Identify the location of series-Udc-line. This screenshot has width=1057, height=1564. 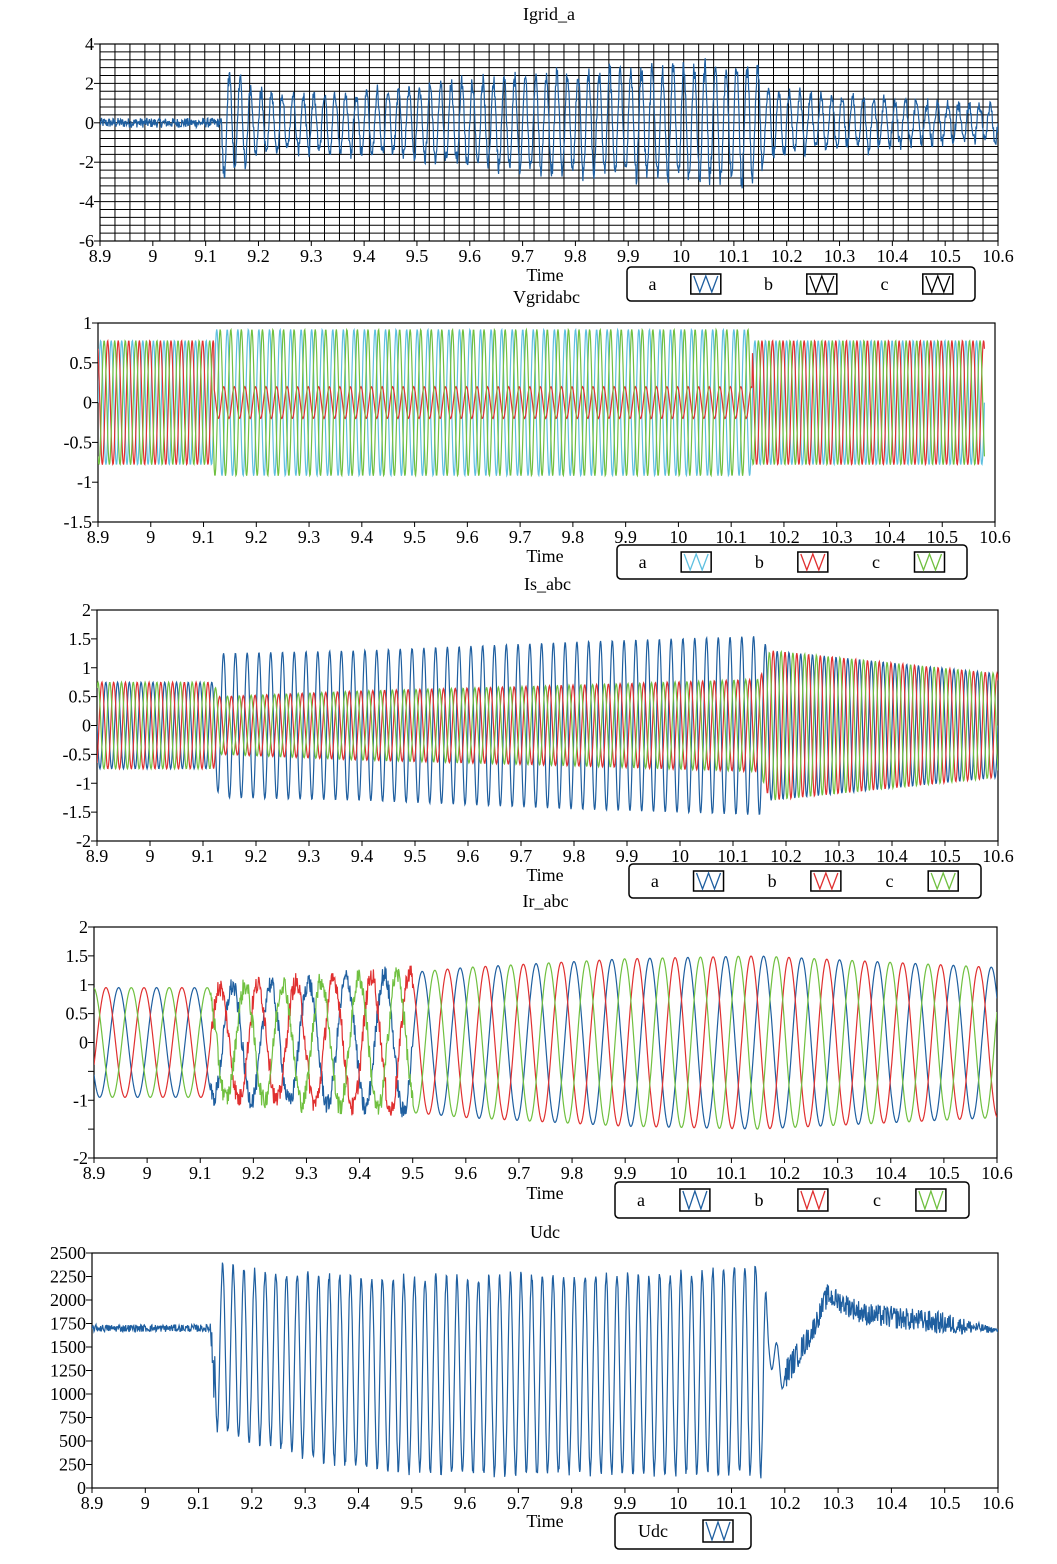
(545, 1370).